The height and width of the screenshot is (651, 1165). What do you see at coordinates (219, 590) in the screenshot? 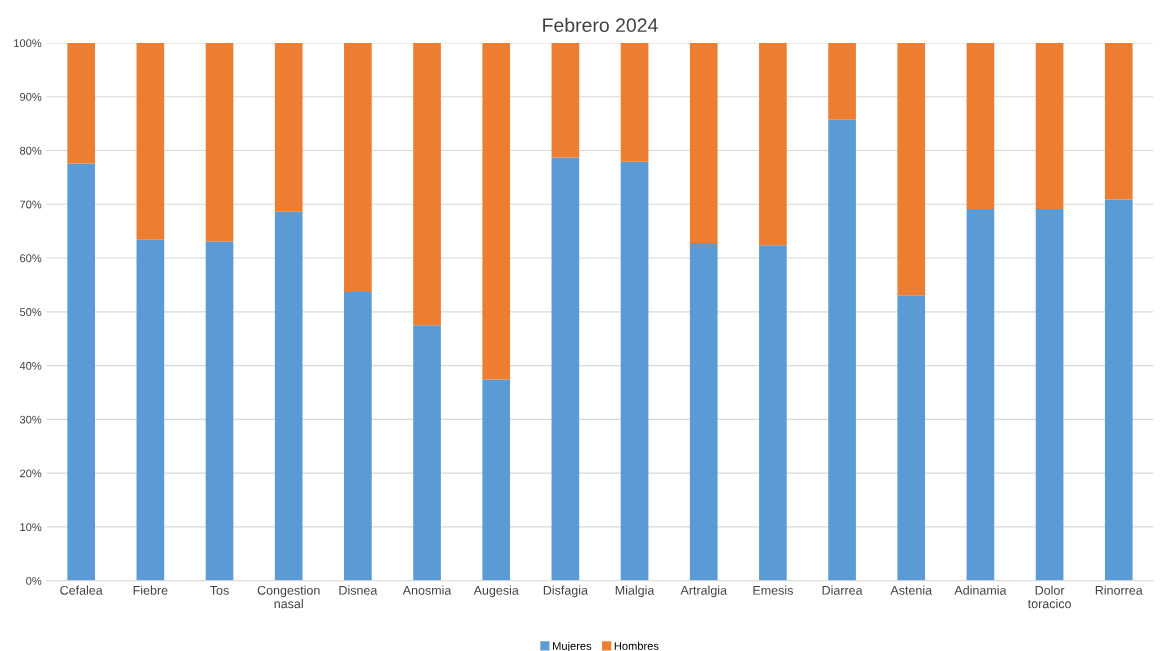
I see `x-tick-label: Tos` at bounding box center [219, 590].